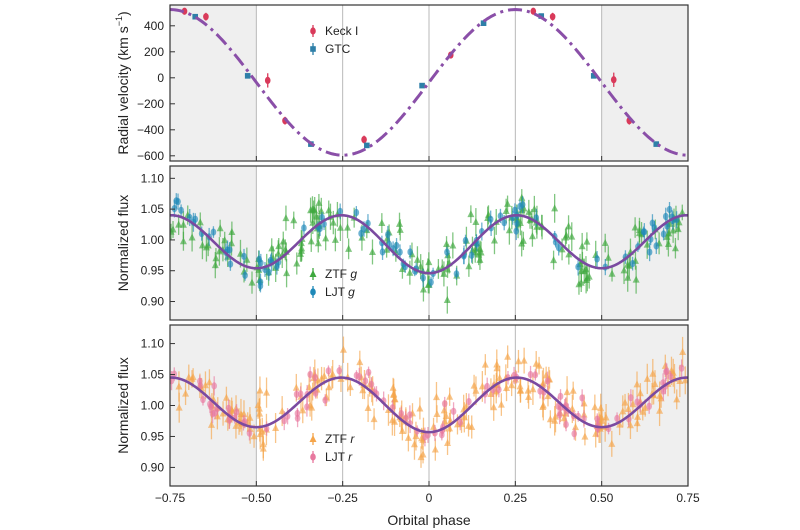  I want to click on y-tick-label: 1.05, so click(153, 375).